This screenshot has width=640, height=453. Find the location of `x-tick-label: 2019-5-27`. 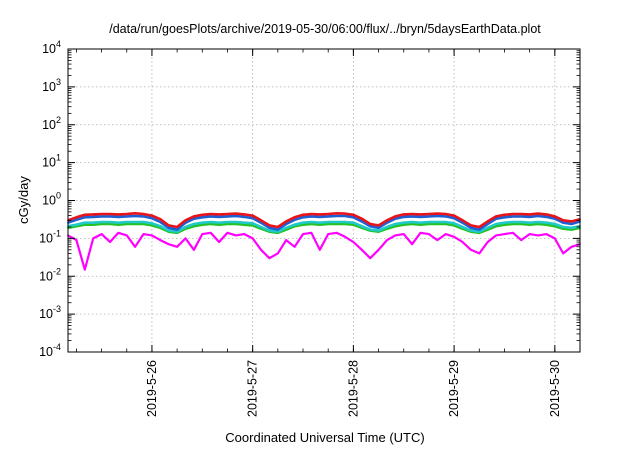

x-tick-label: 2019-5-27 is located at coordinates (253, 388).